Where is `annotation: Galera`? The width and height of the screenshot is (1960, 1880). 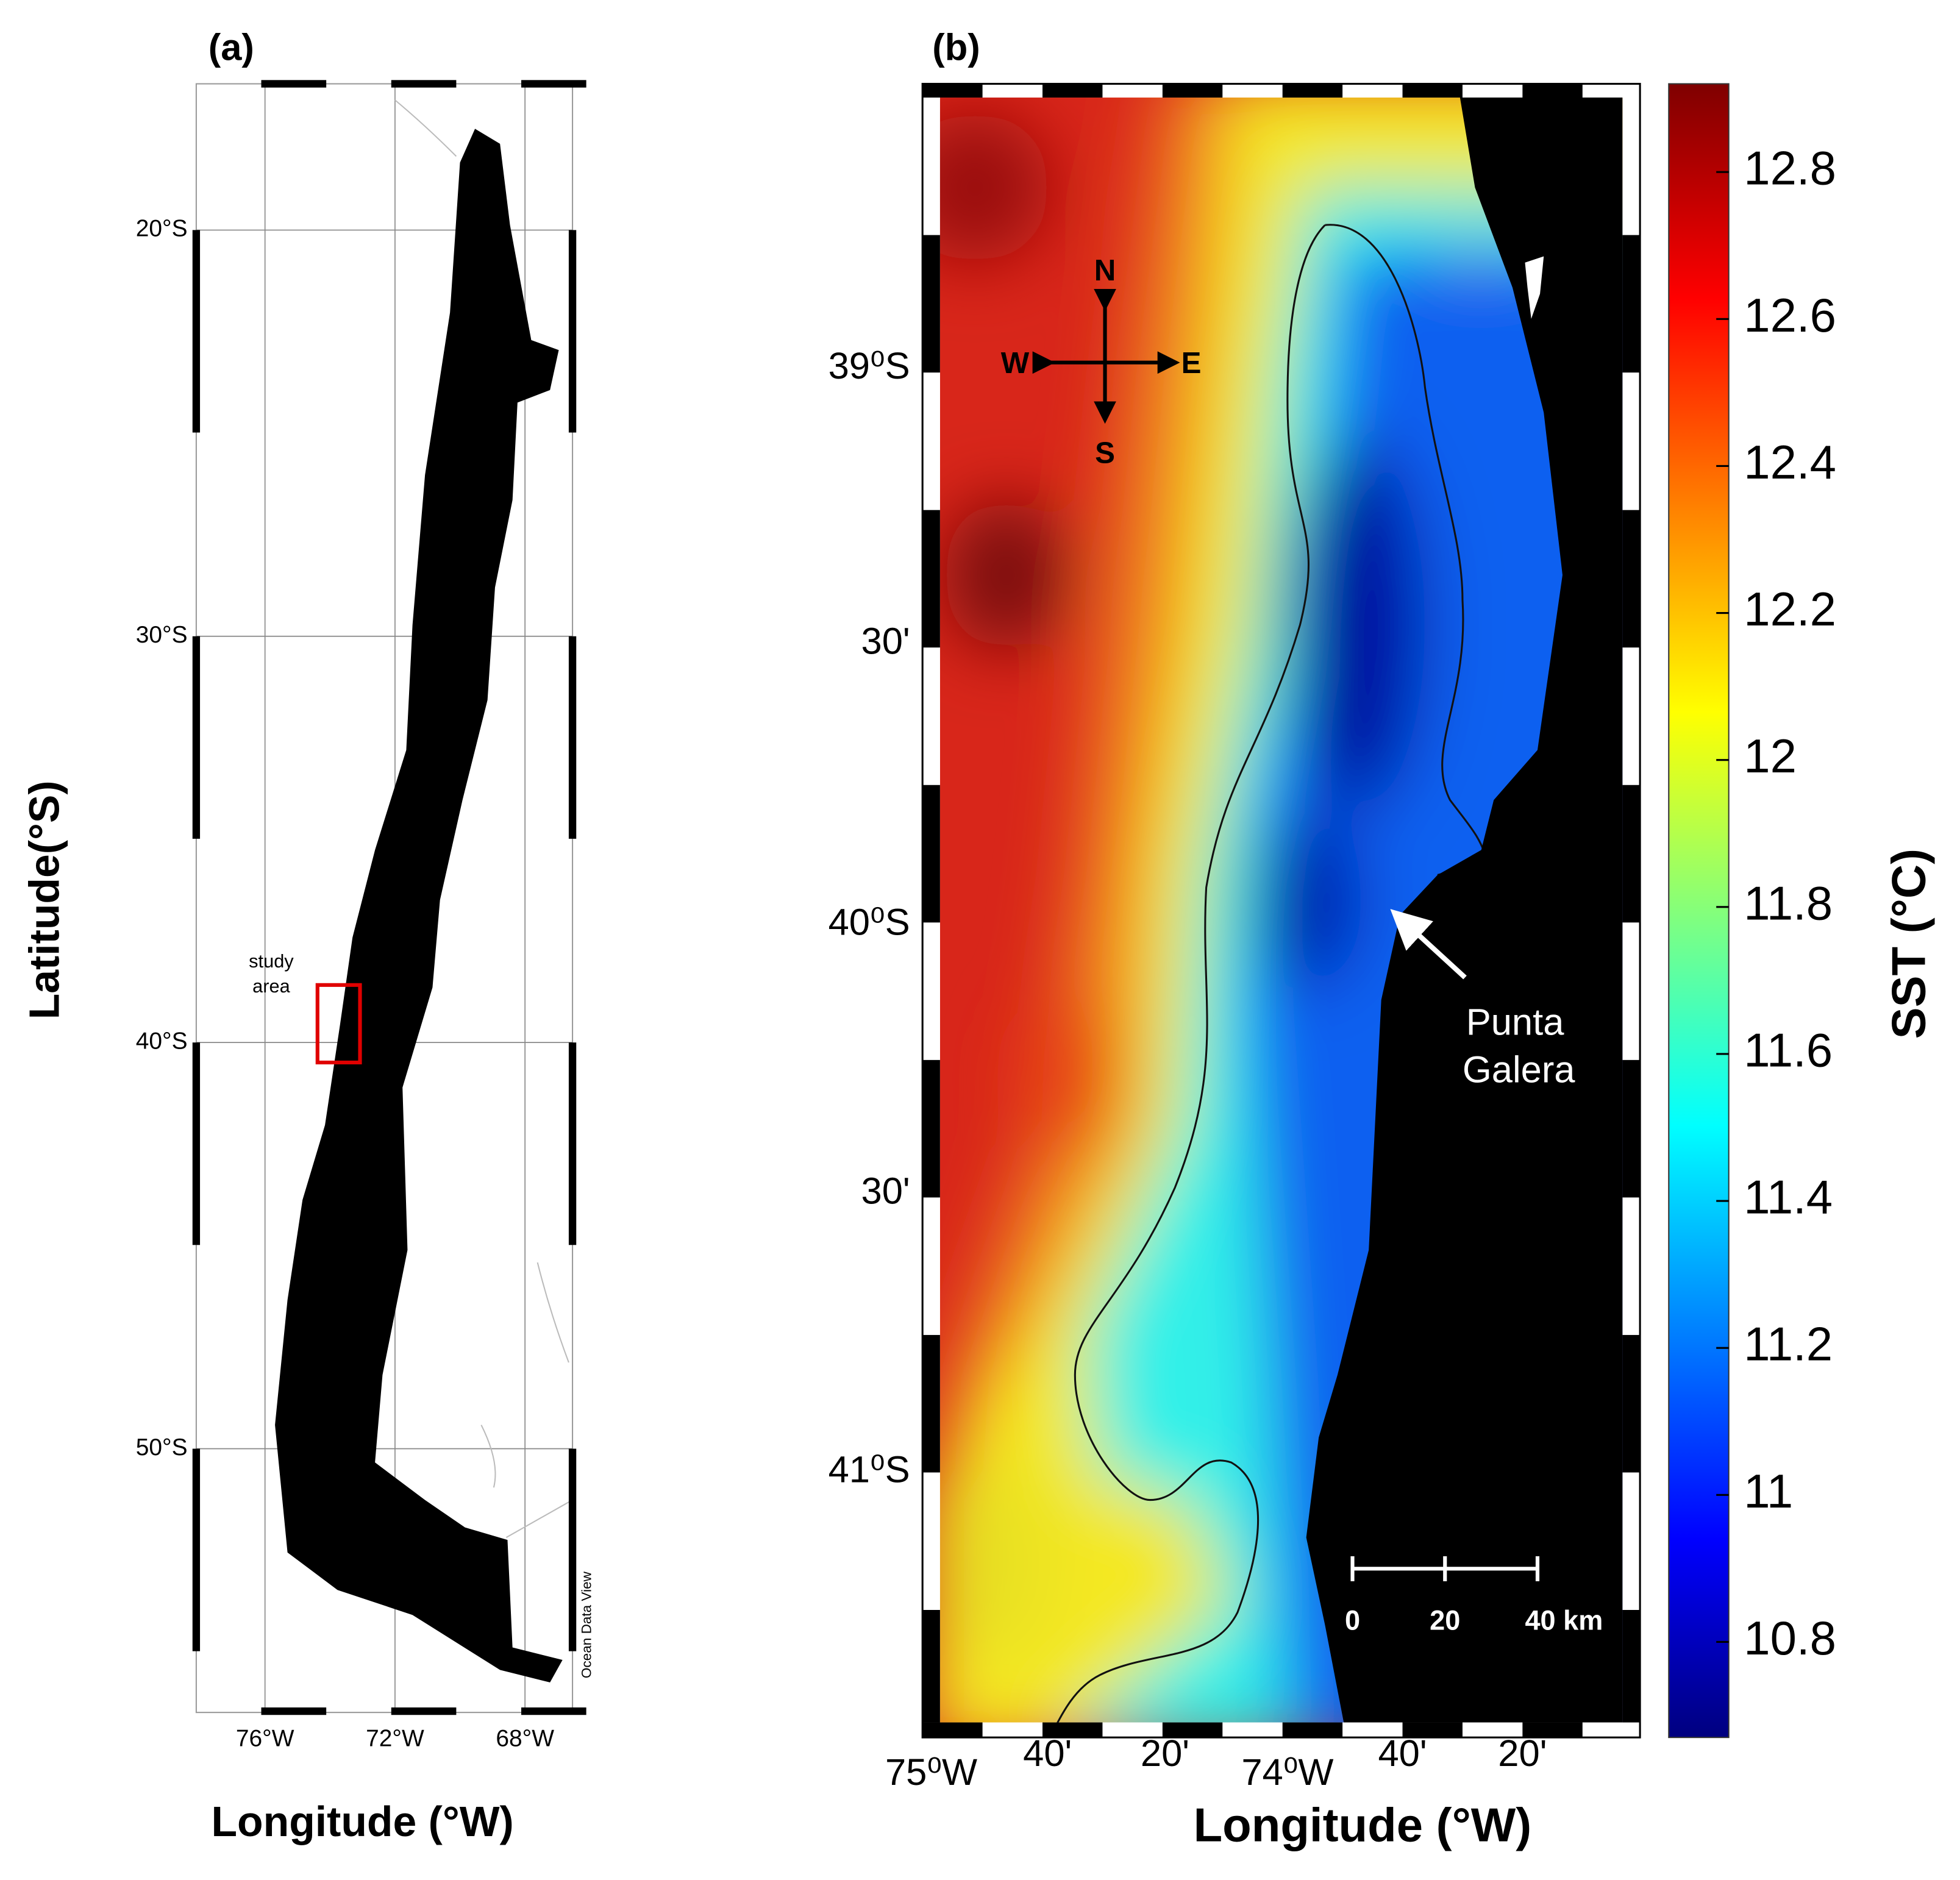 annotation: Galera is located at coordinates (1519, 1070).